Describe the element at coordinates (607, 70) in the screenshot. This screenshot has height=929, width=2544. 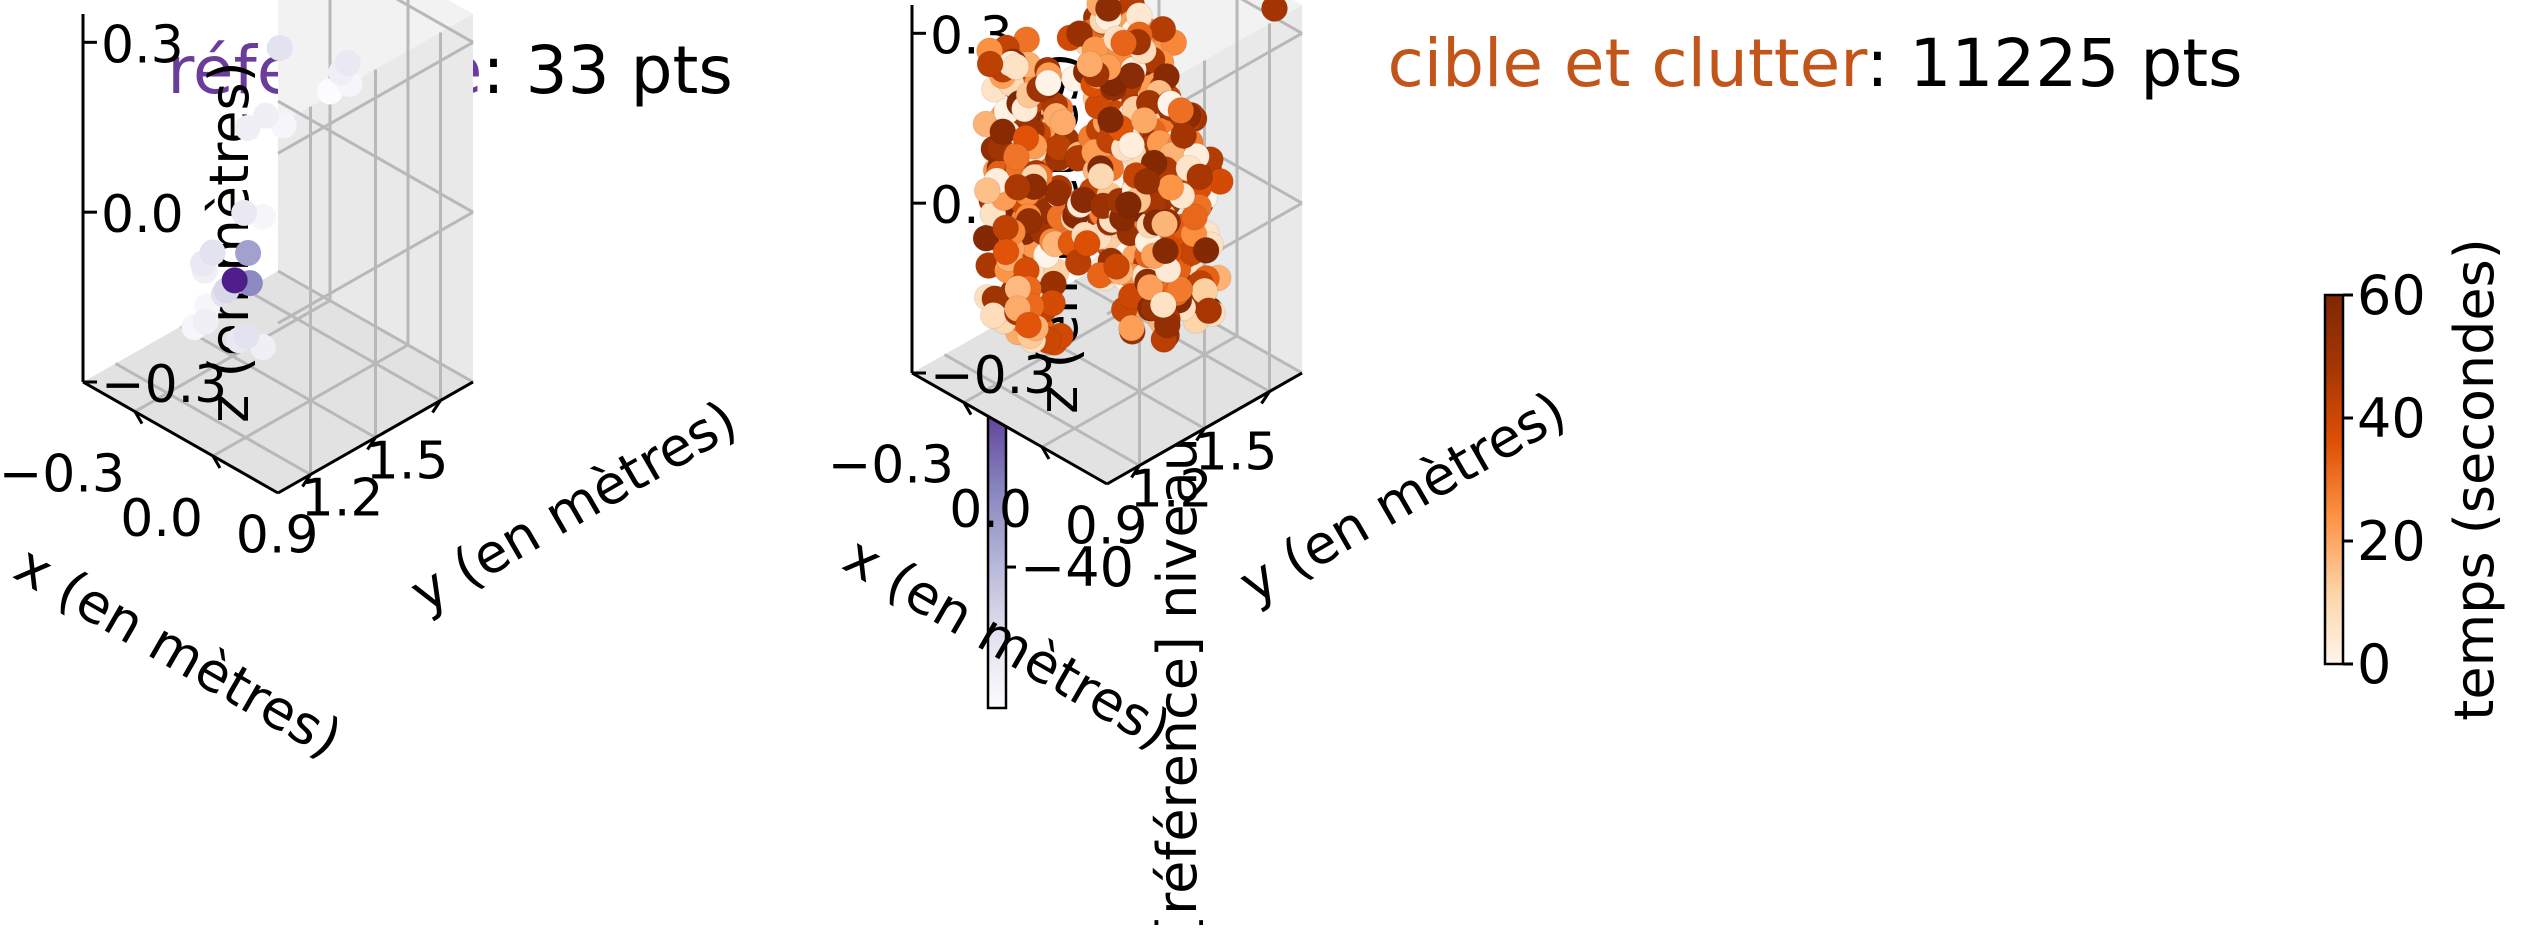
I see `reference-title-count: : 33 pts` at that location.